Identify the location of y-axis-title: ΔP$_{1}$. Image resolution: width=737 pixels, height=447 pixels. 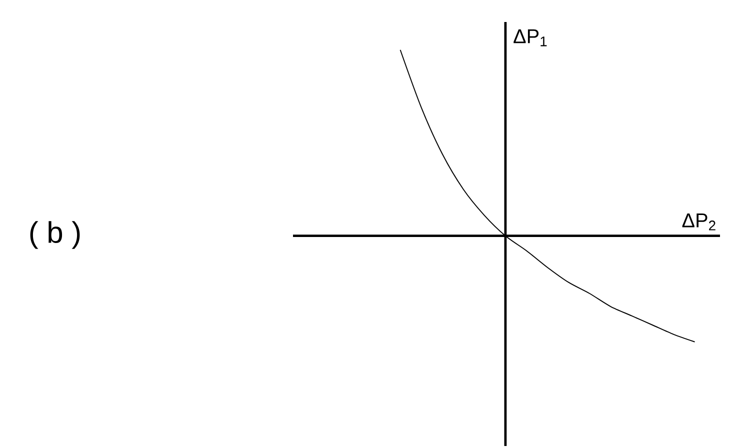
(530, 37).